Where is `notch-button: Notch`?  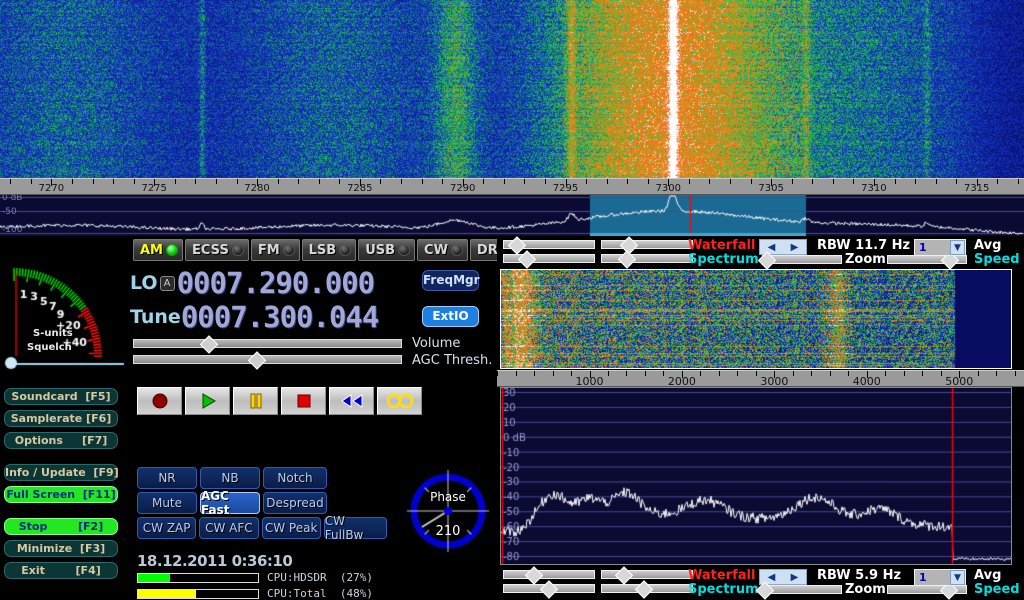
notch-button: Notch is located at coordinates (295, 478).